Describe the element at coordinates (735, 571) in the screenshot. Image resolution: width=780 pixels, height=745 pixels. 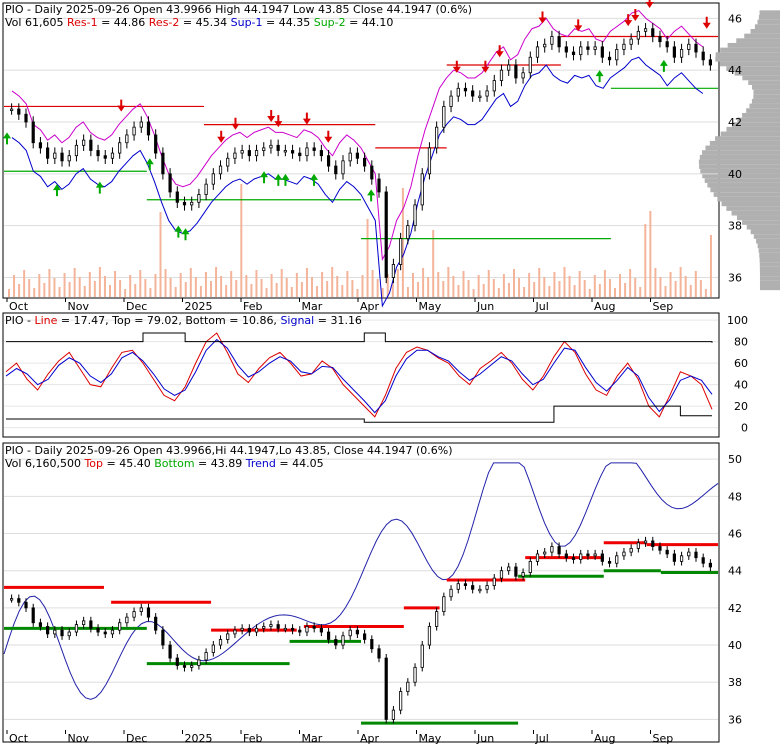
I see `y-tick-label: 44` at that location.